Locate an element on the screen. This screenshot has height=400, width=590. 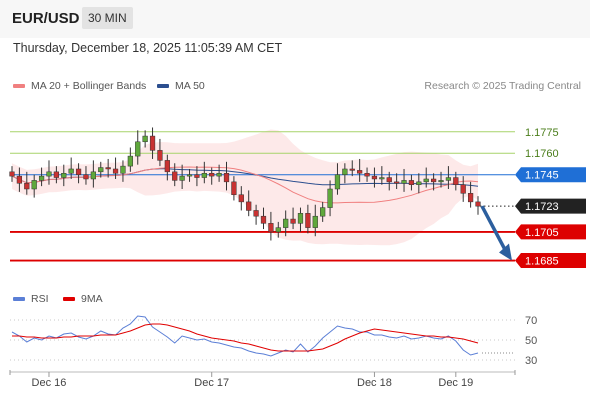
level-label-1.1723: 1.1723 is located at coordinates (542, 207).